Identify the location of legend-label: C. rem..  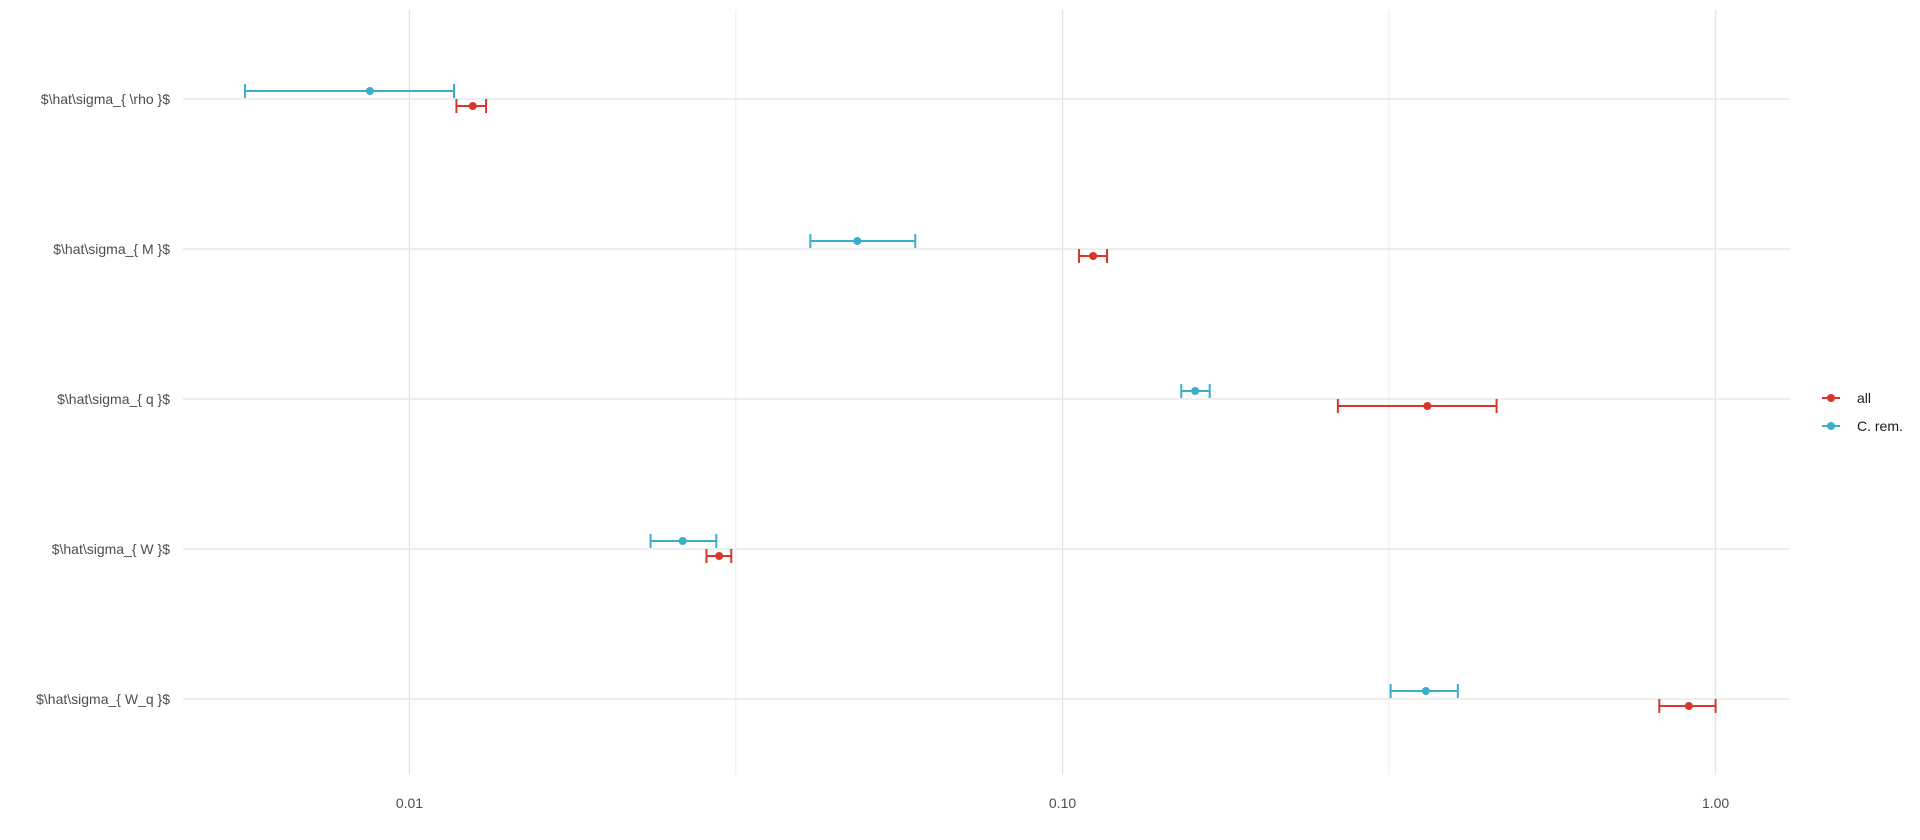
(1880, 426).